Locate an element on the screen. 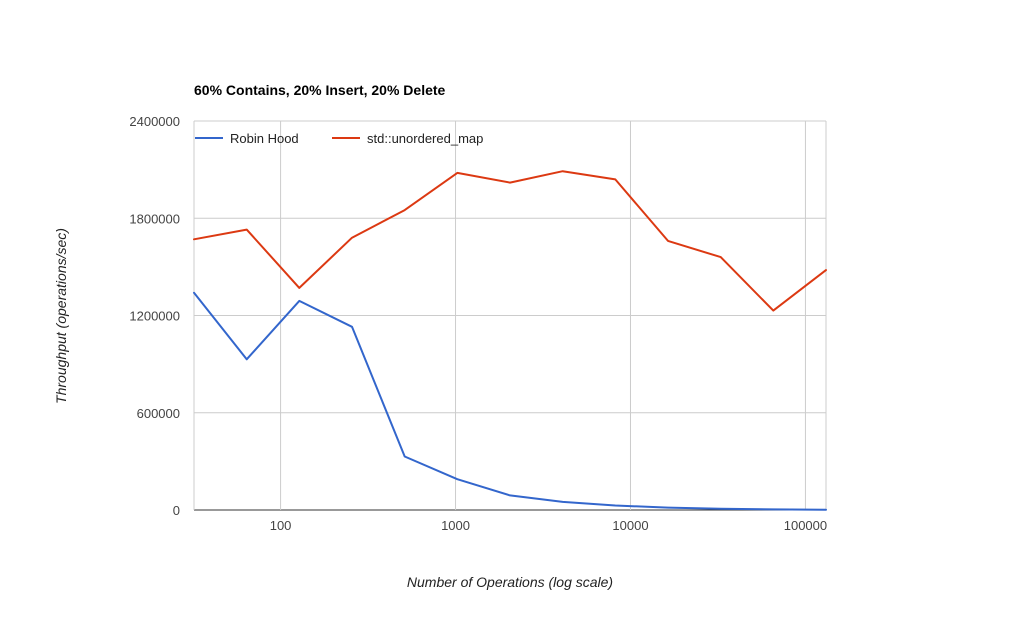 The width and height of the screenshot is (1021, 636). y-axis-title: Throughput (operations/sec) is located at coordinates (61, 316).